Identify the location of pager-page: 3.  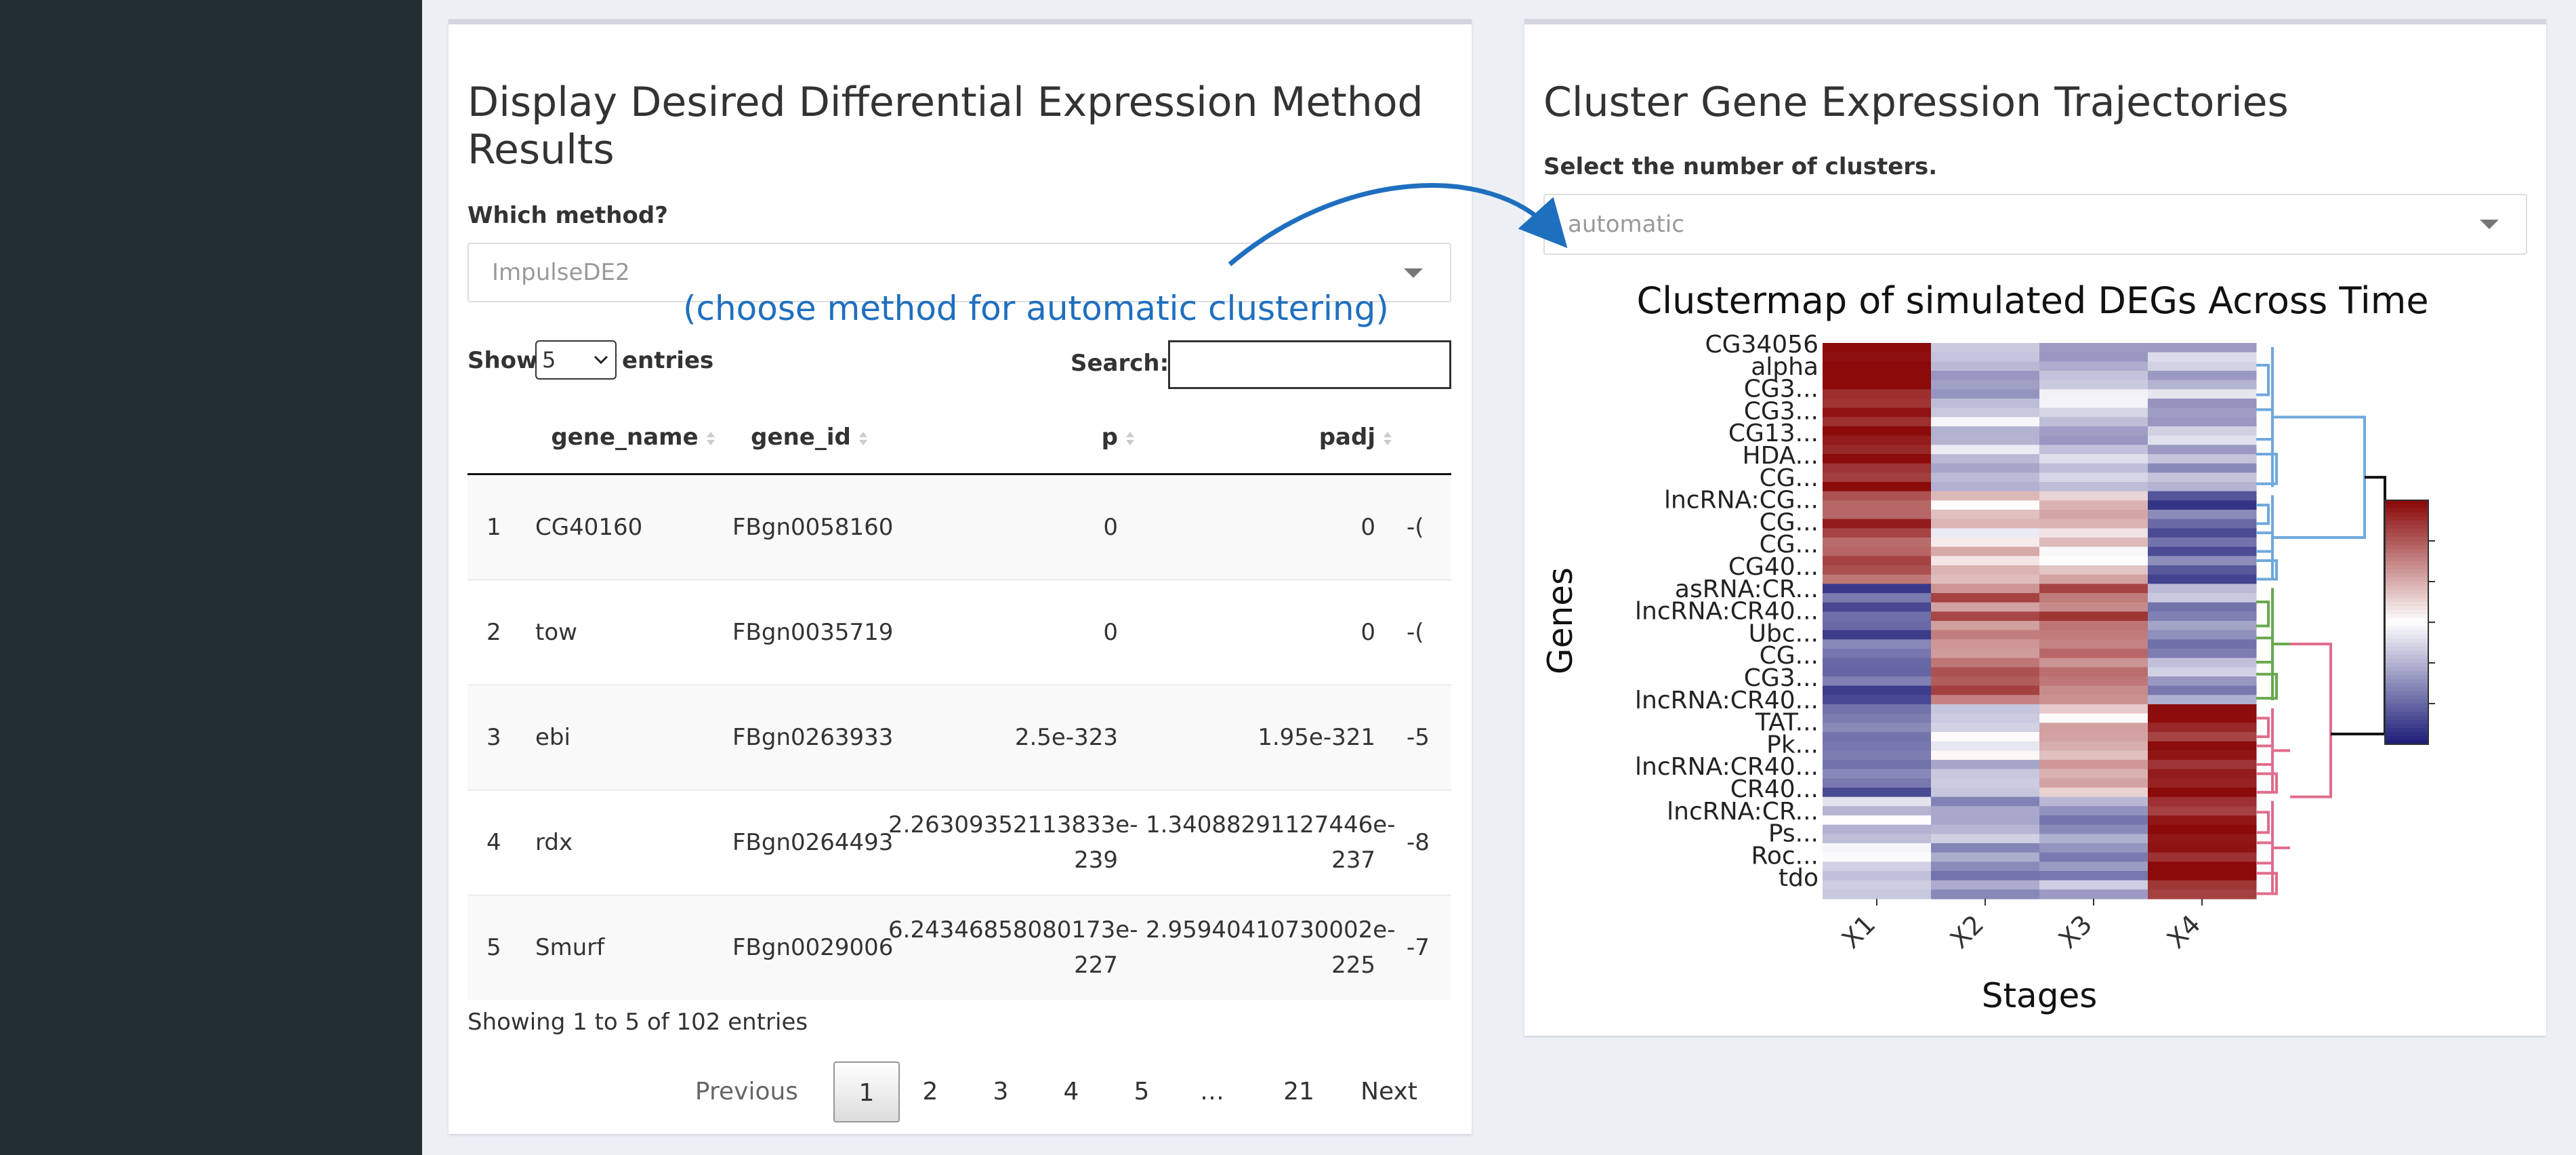
(1001, 1092).